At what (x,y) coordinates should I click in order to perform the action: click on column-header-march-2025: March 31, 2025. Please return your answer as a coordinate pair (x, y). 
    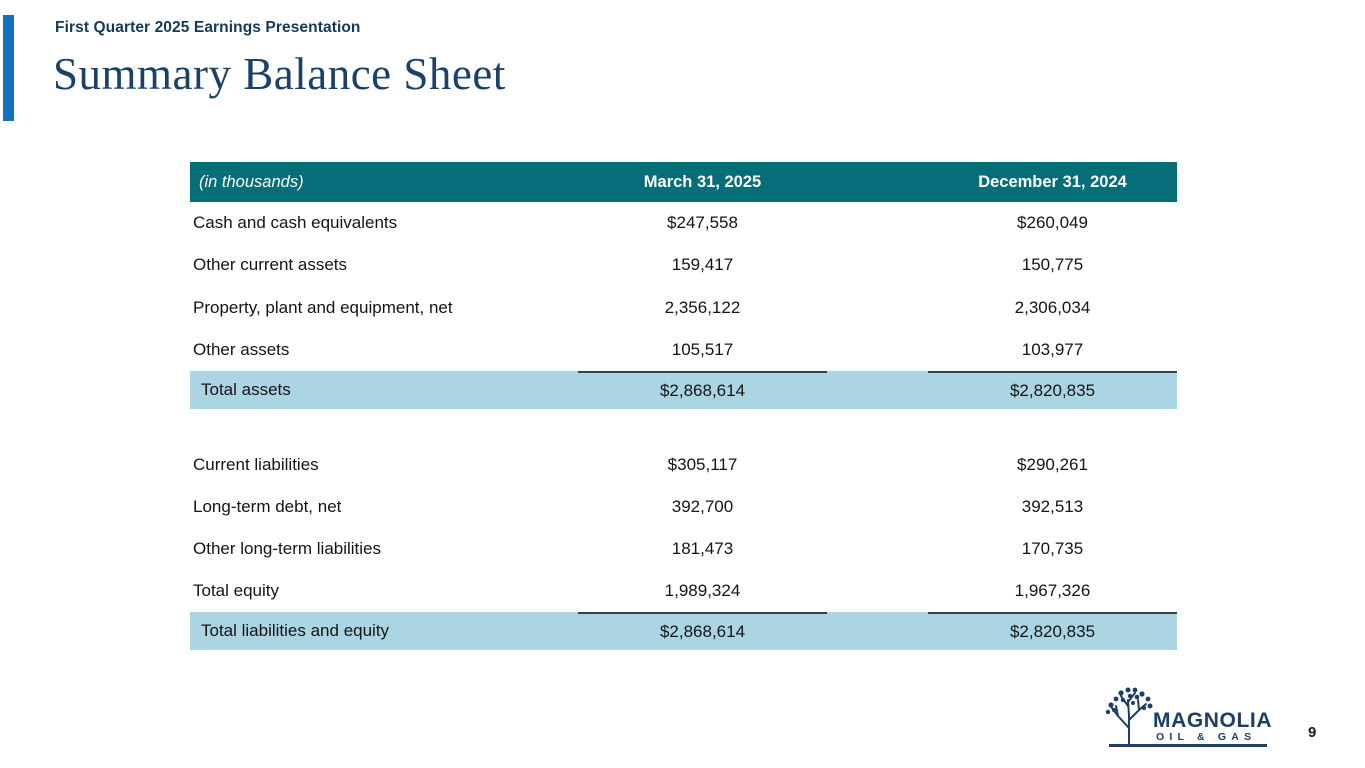
    Looking at the image, I should click on (702, 181).